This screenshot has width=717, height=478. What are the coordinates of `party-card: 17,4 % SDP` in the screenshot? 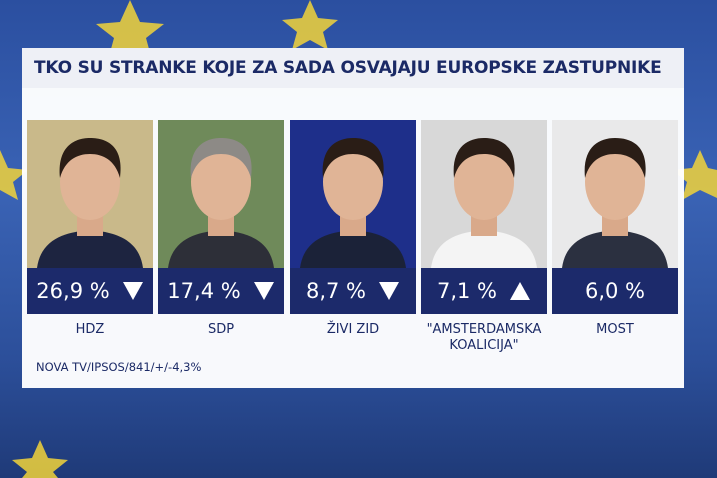 It's located at (221, 229).